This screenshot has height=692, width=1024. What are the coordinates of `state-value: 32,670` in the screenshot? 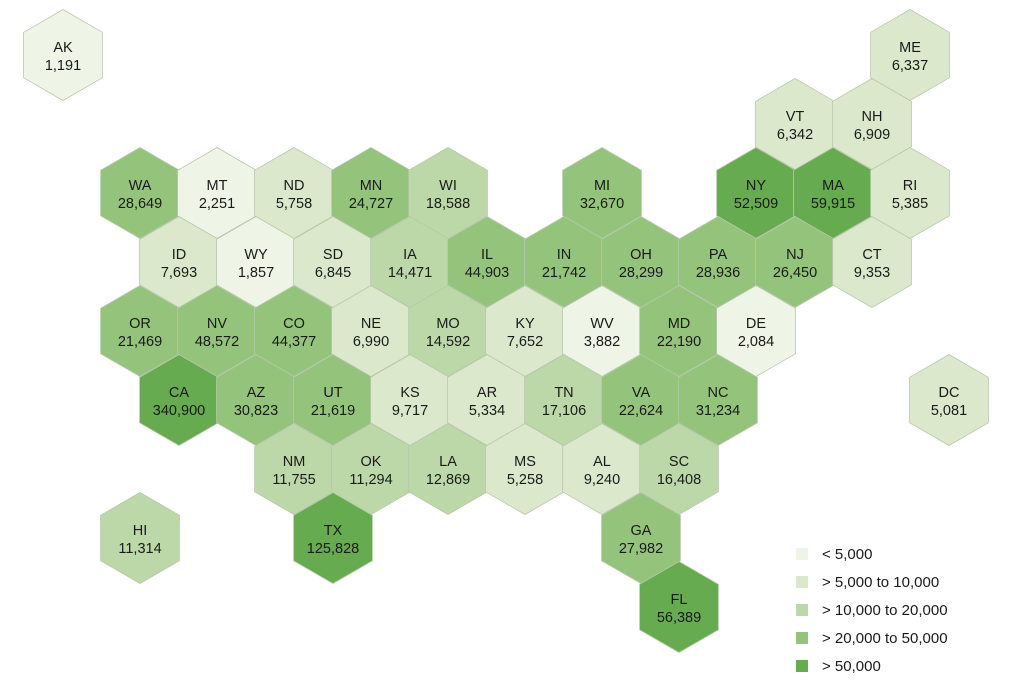 It's located at (602, 204).